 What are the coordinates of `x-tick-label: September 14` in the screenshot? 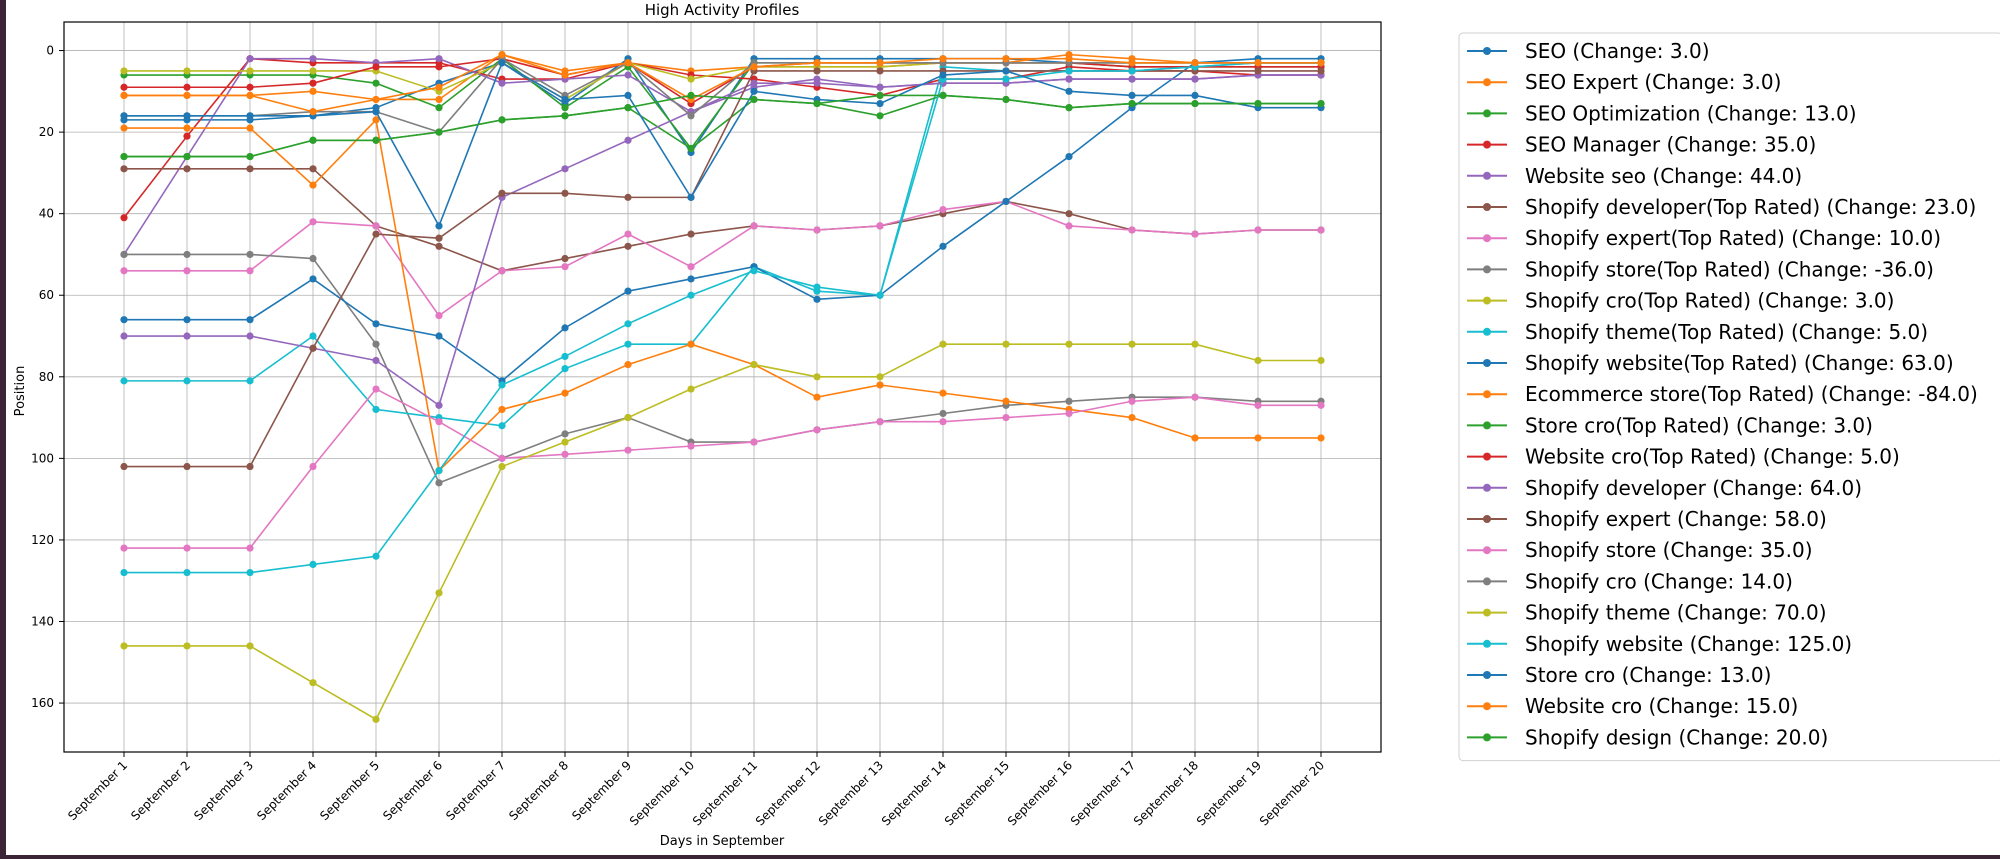 It's located at (914, 793).